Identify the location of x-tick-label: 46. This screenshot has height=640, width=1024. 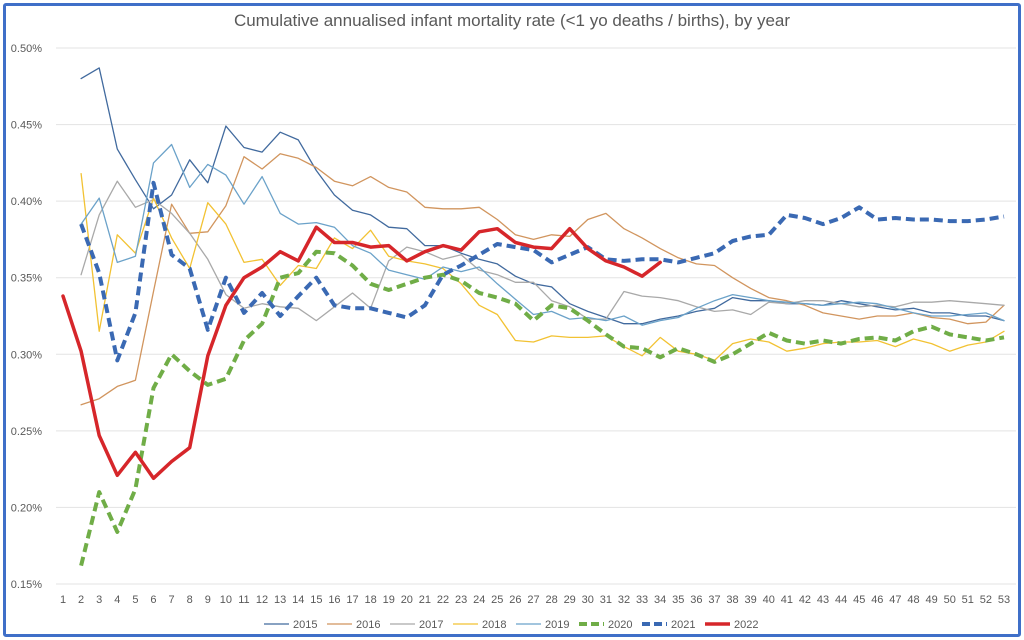
(877, 600).